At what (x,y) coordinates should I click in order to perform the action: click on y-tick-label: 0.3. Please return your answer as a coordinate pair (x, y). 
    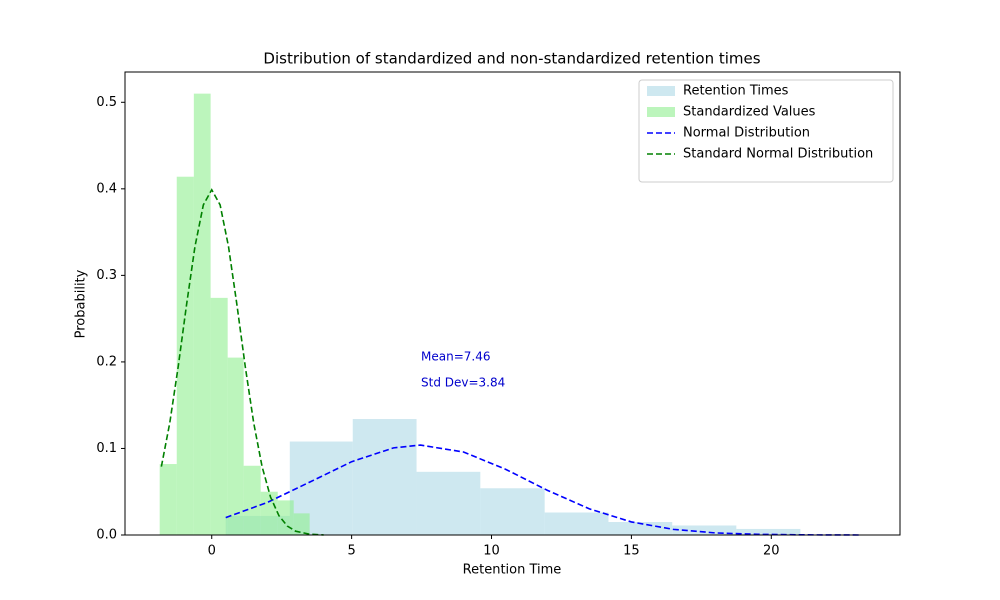
    Looking at the image, I should click on (106, 275).